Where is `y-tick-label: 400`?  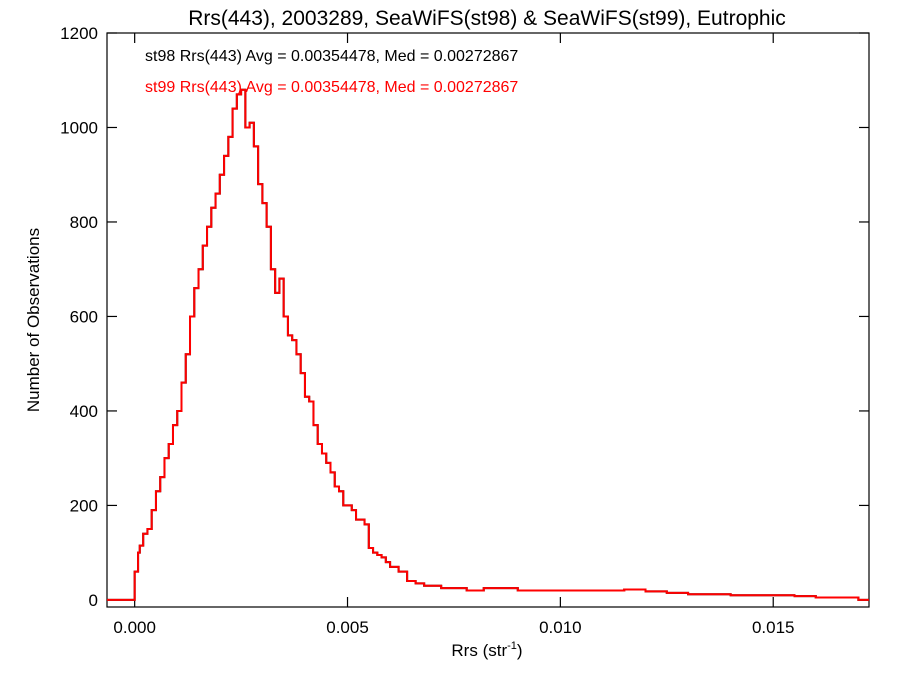 y-tick-label: 400 is located at coordinates (84, 411).